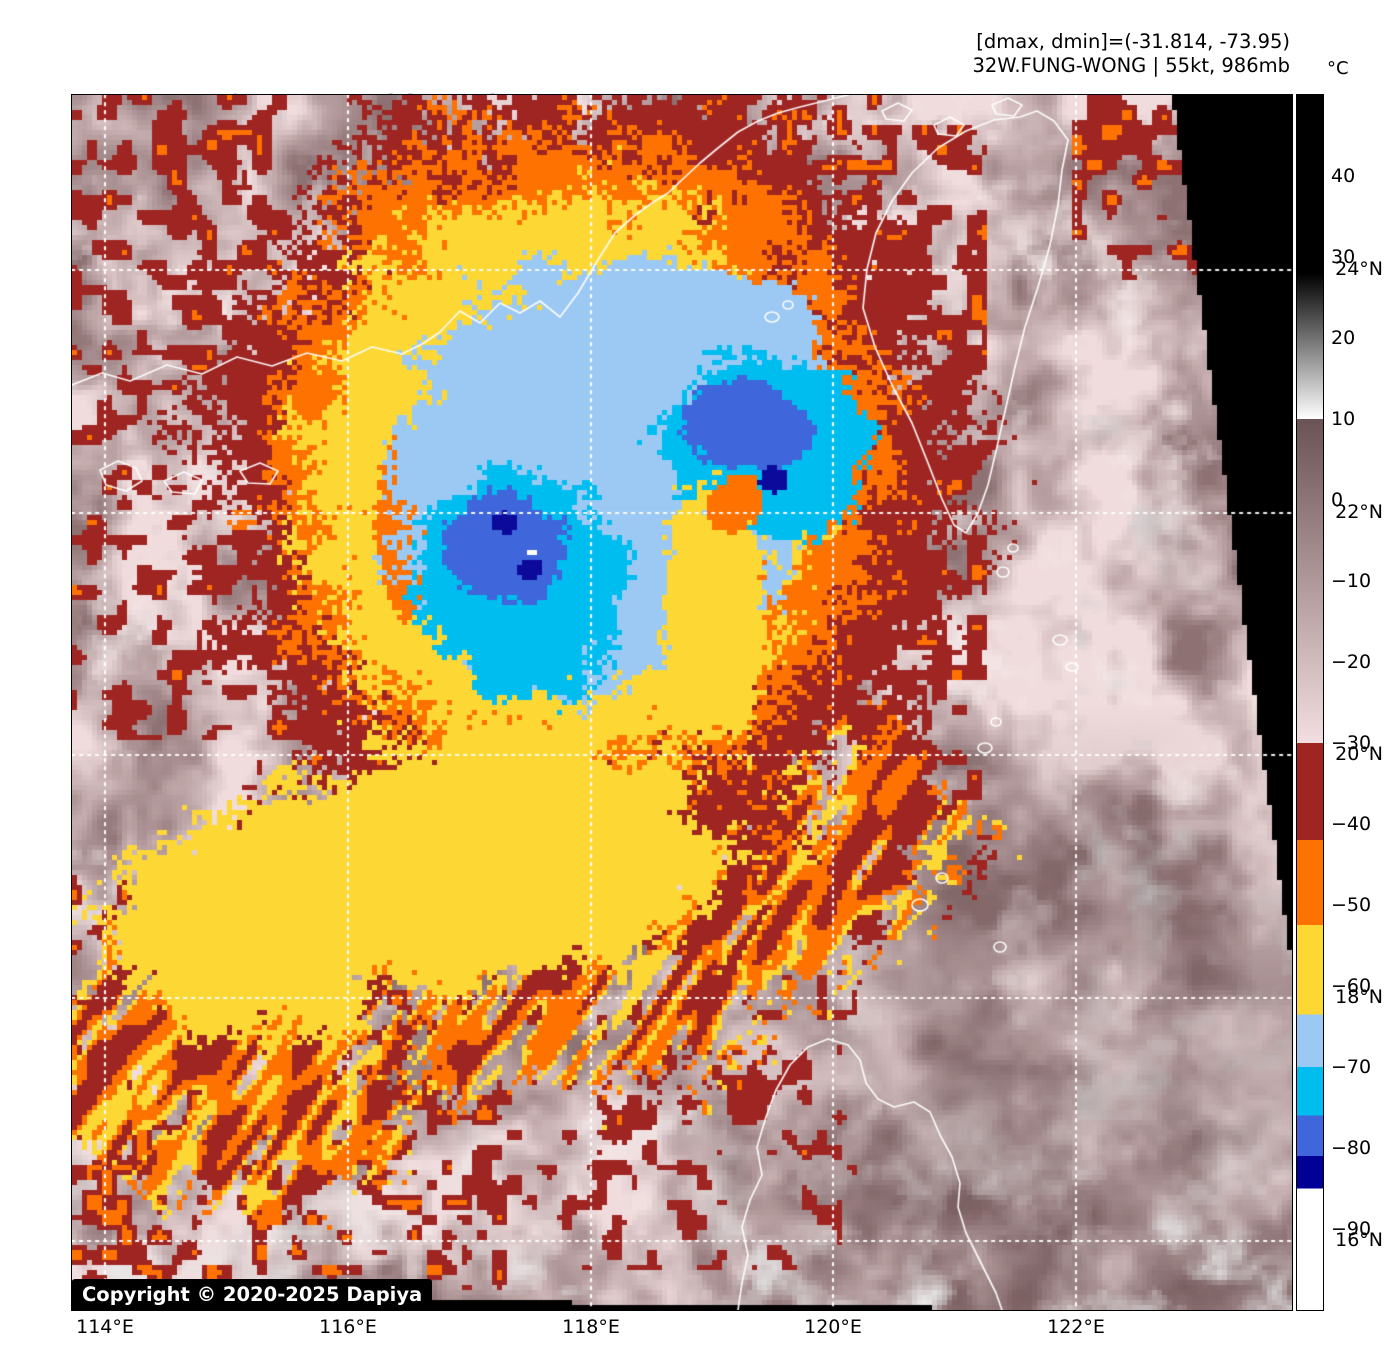  What do you see at coordinates (1351, 743) in the screenshot?
I see `colorbar-tick-label: −30` at bounding box center [1351, 743].